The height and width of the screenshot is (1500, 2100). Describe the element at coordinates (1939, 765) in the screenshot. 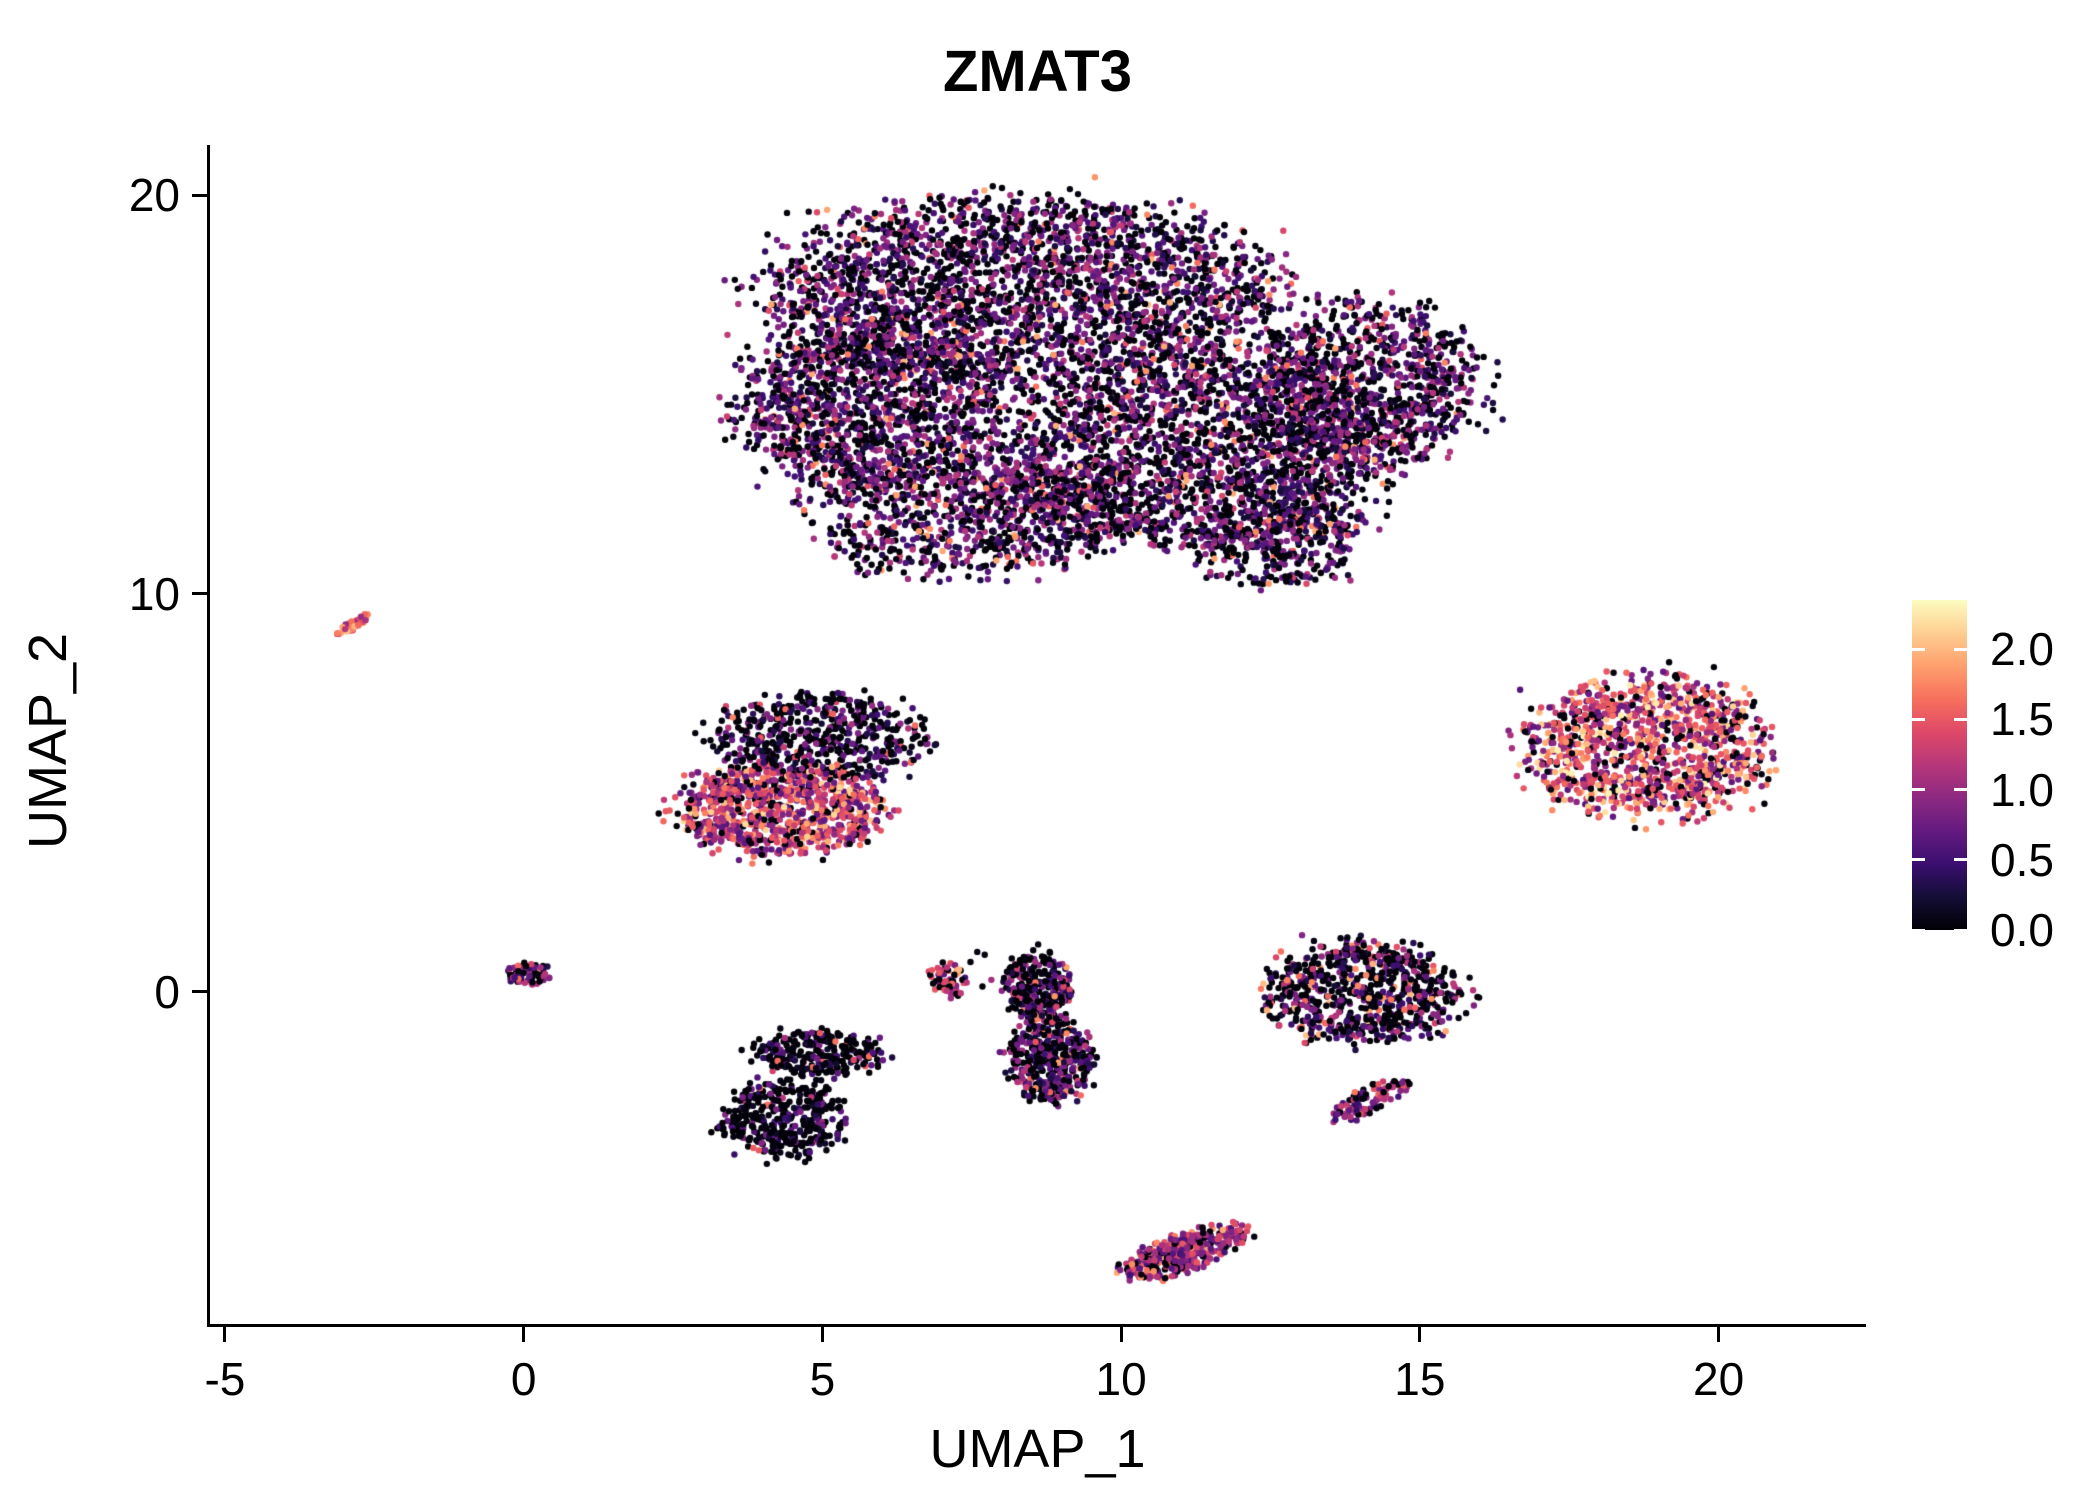

I see `colorbar-gradient` at that location.